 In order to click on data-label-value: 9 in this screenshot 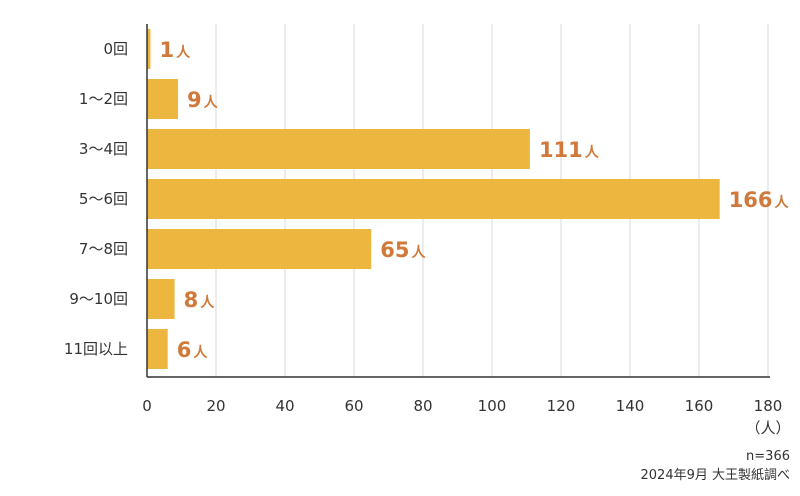, I will do `click(194, 100)`.